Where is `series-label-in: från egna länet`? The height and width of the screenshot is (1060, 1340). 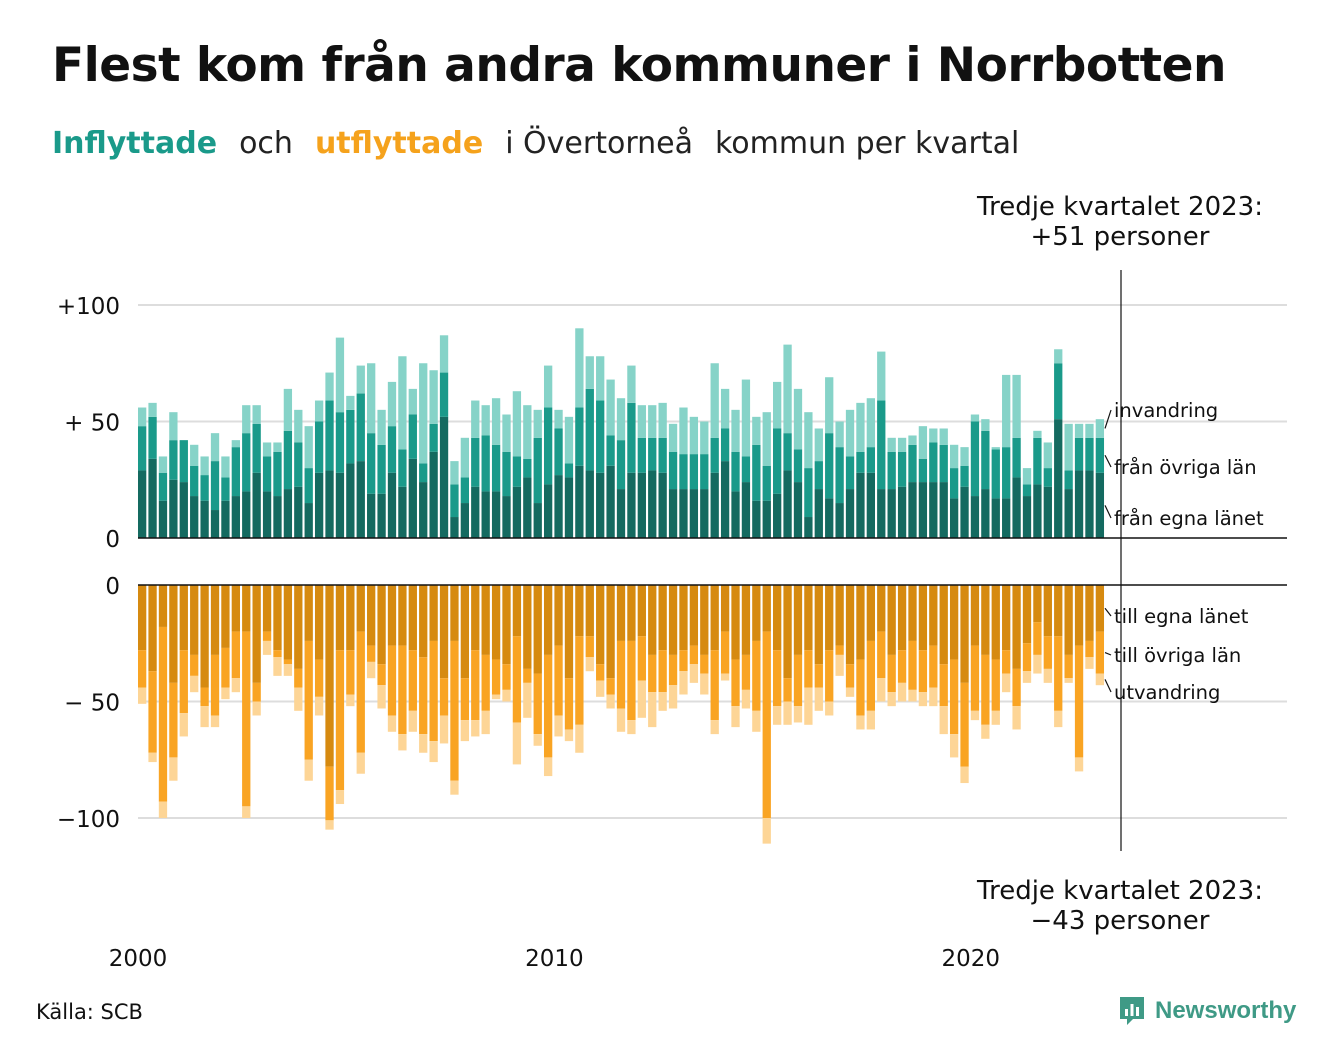
series-label-in: från egna länet is located at coordinates (1189, 518).